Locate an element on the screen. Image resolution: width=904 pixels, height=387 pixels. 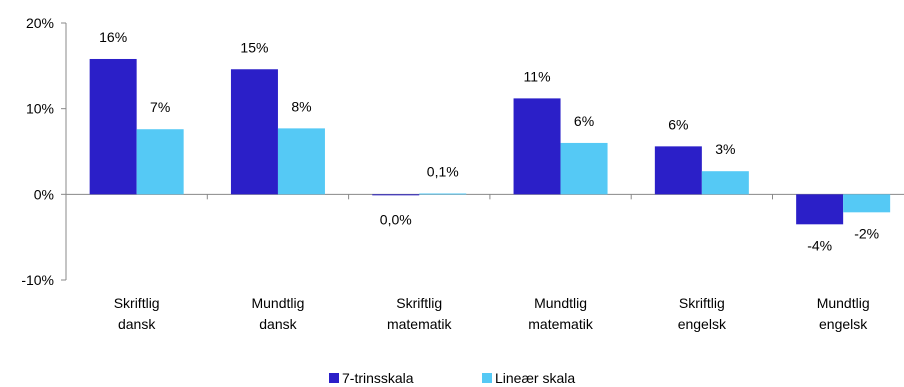
legend: 7-trinsskala Lineær skala is located at coordinates (452, 378).